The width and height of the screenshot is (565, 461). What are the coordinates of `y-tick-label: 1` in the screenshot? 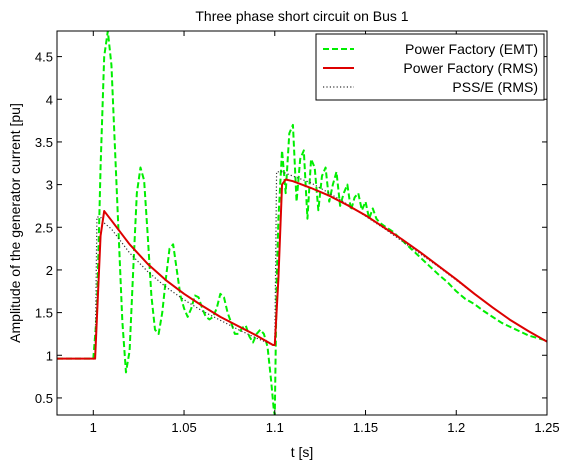 It's located at (49, 355).